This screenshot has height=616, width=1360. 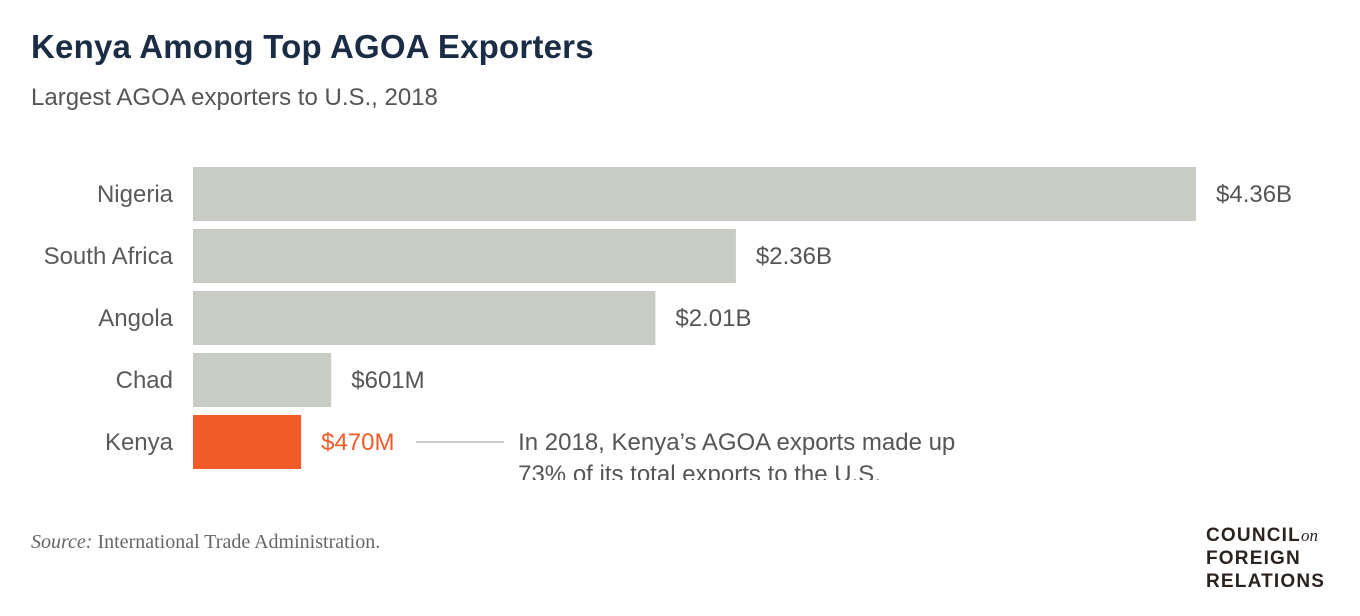 I want to click on chart-subtitle: Largest AGOA exporters to U.S., 2018, so click(x=234, y=97).